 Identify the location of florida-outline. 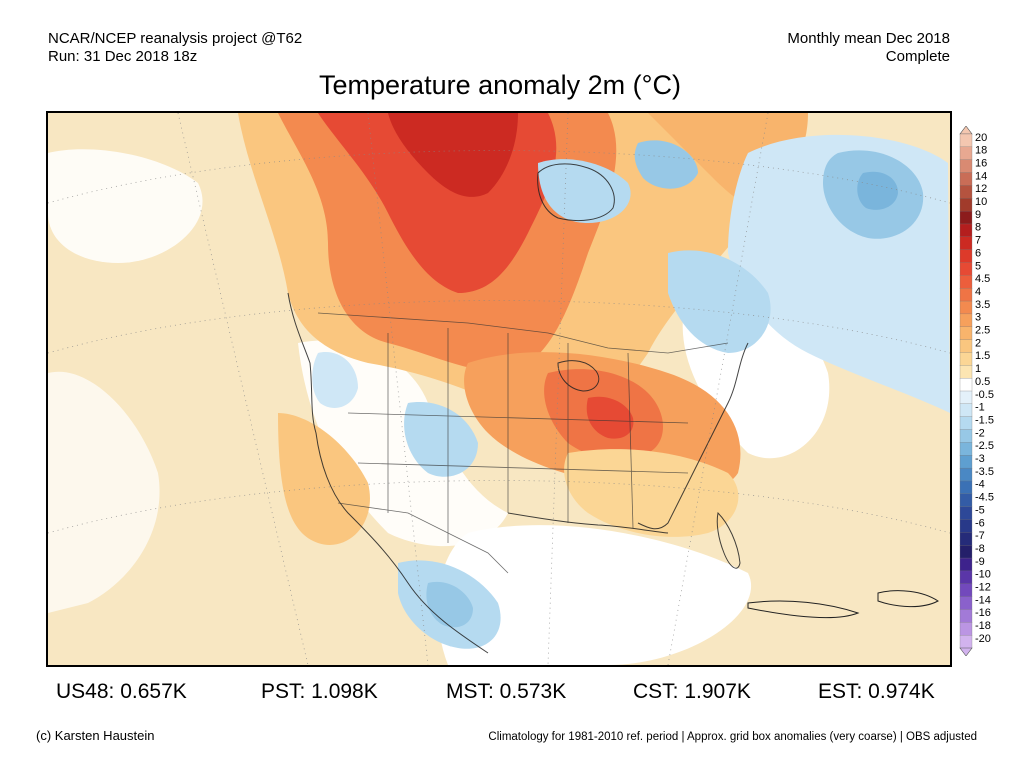
(728, 540).